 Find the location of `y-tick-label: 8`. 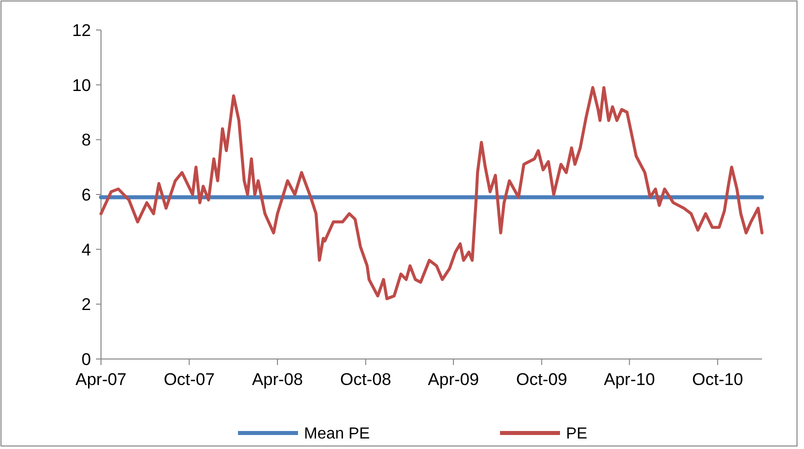

y-tick-label: 8 is located at coordinates (86, 140).